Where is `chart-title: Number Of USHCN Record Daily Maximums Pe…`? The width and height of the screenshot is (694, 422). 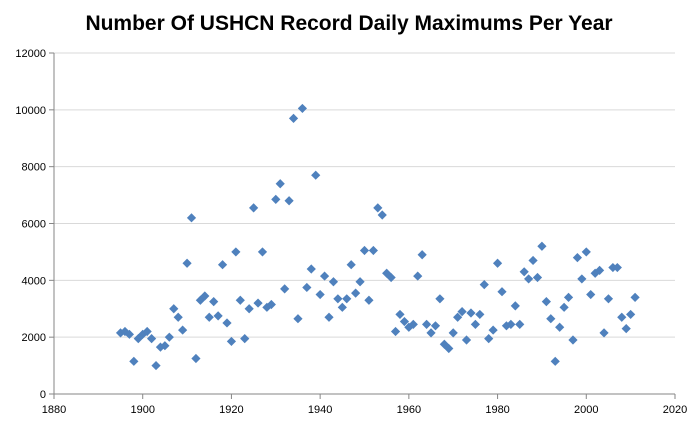
chart-title: Number Of USHCN Record Daily Maximums Pe… is located at coordinates (348, 23).